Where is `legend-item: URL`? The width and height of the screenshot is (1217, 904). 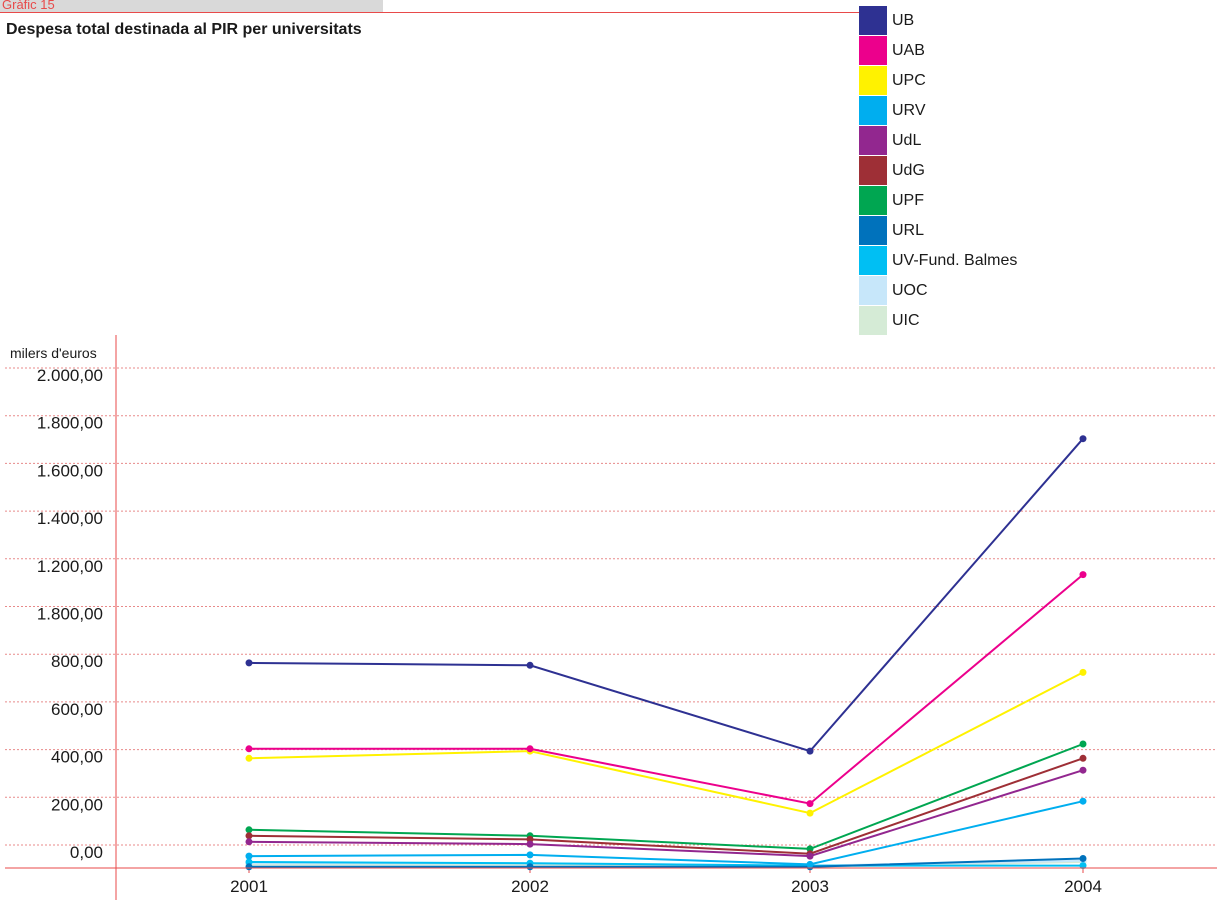
legend-item: URL is located at coordinates (979, 230).